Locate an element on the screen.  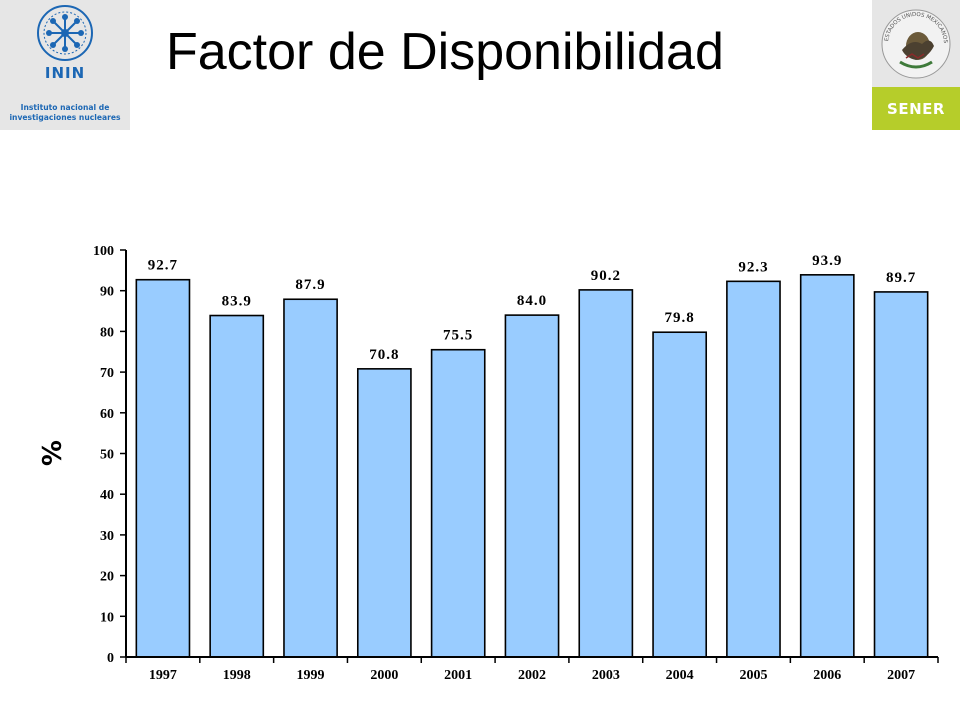
bar-value-label: 87.9 is located at coordinates (310, 285).